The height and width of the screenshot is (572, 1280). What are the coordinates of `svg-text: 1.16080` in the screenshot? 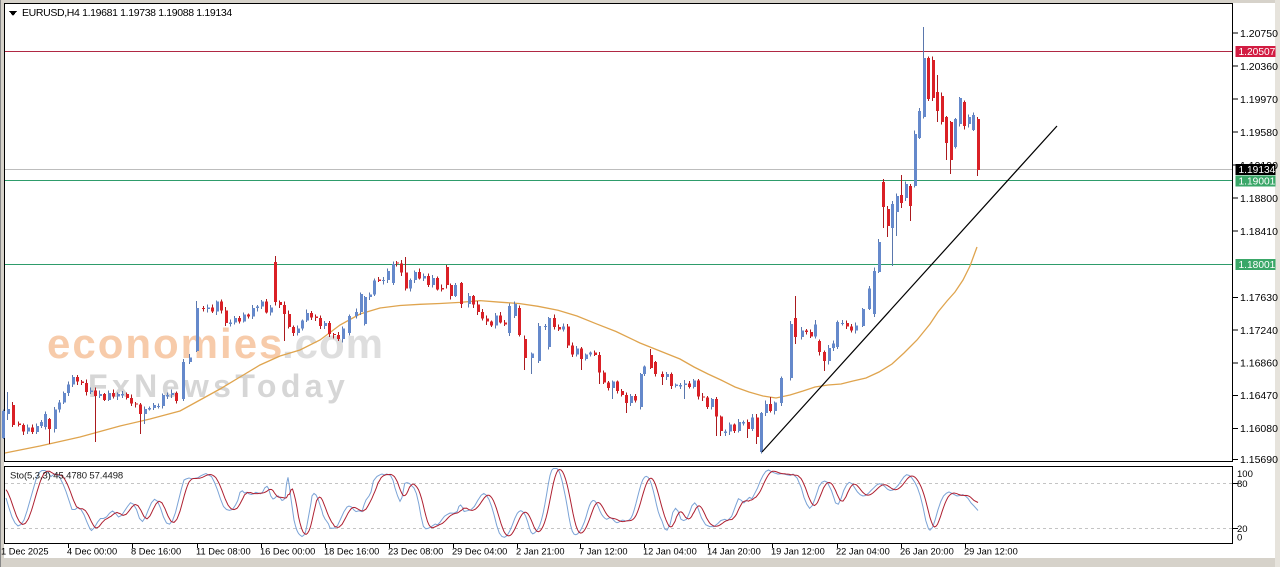 It's located at (1259, 429).